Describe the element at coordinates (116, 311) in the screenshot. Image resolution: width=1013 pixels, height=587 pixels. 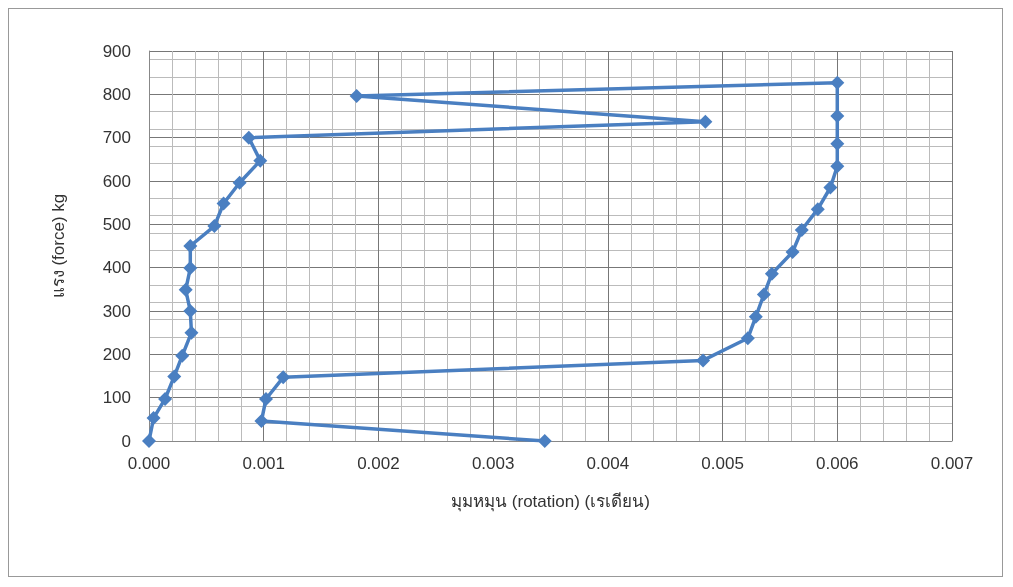
I see `y-tick-label: 300` at that location.